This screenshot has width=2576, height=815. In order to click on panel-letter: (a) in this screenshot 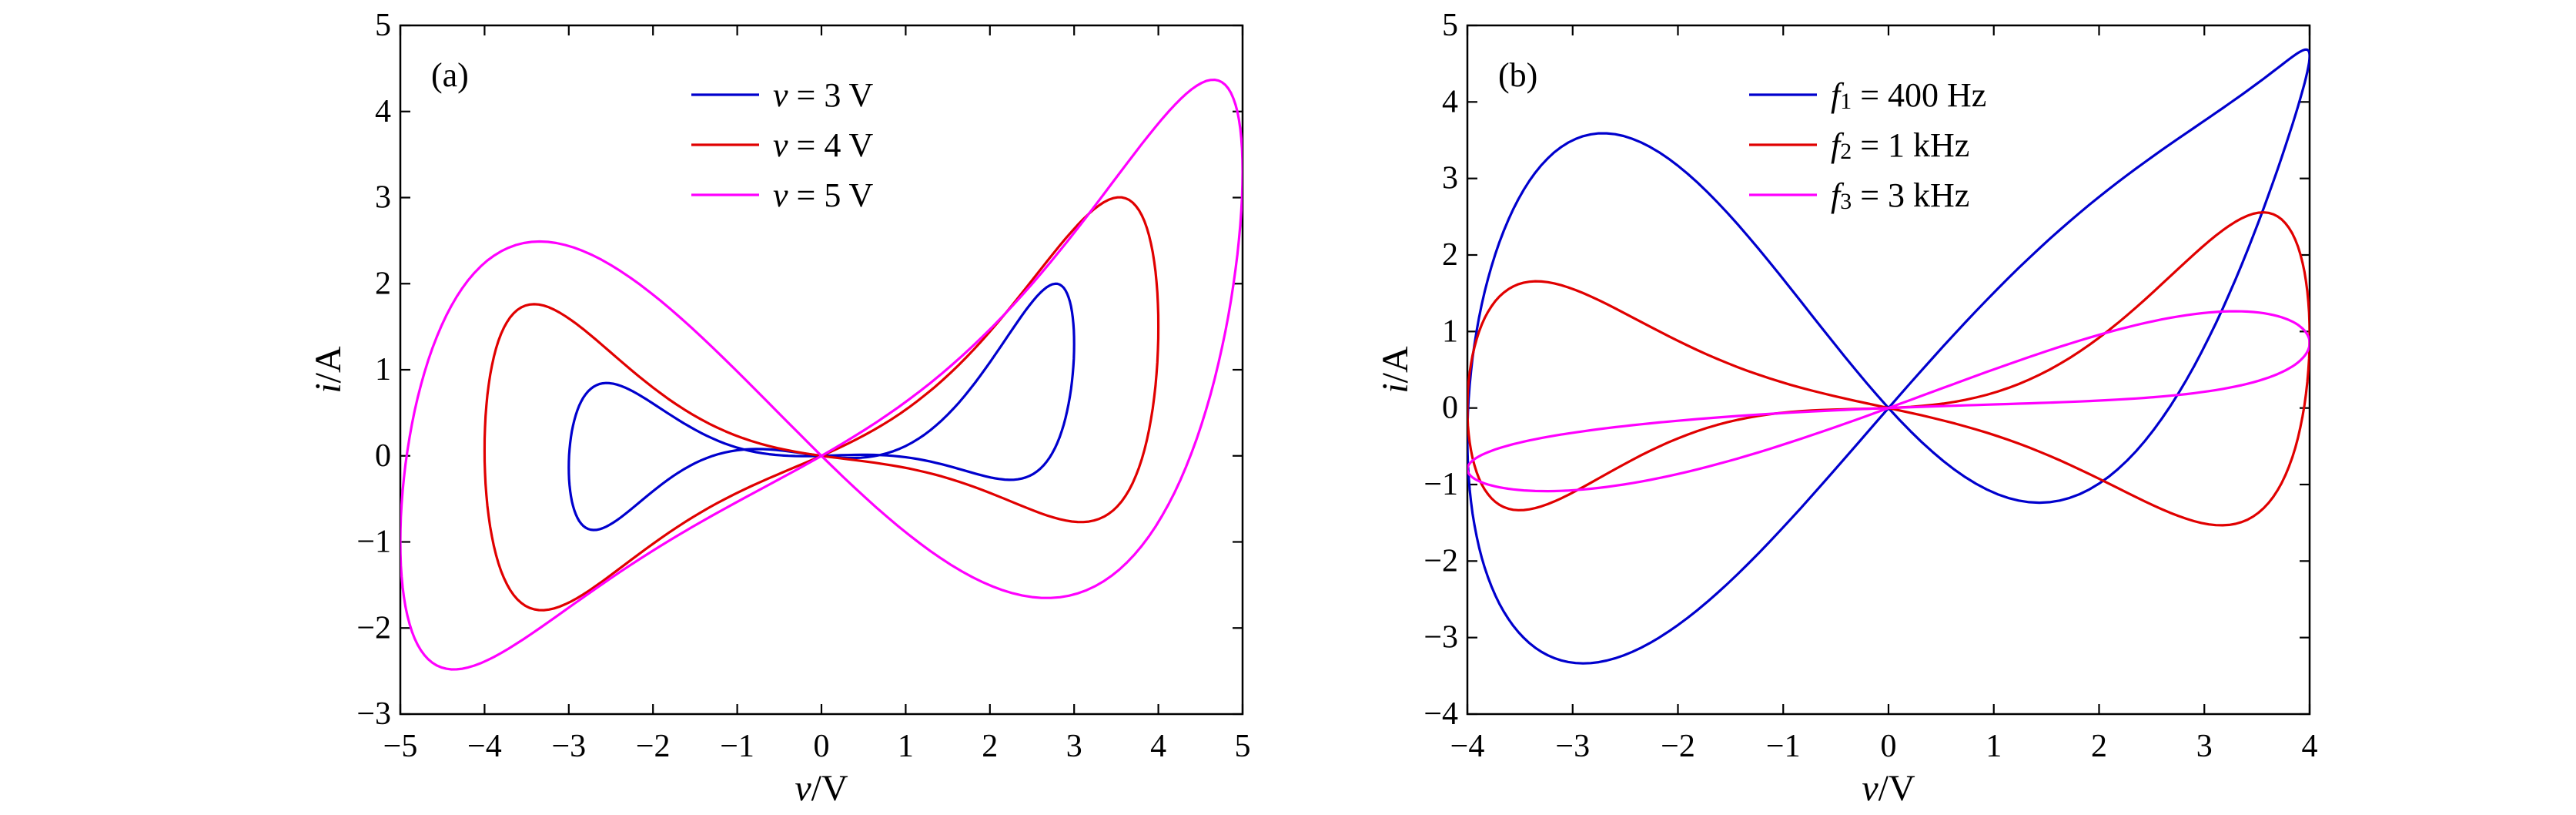, I will do `click(450, 75)`.